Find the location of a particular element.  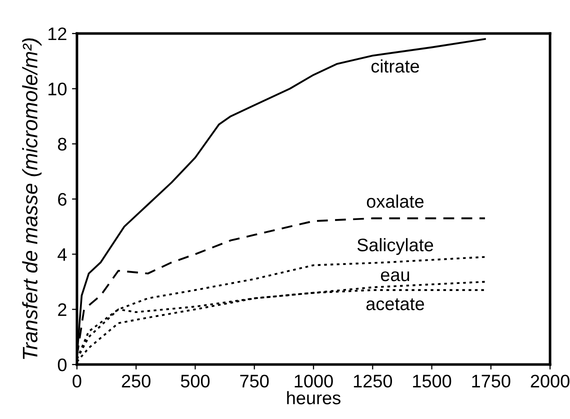

y-tick-label: 12 is located at coordinates (57, 33).